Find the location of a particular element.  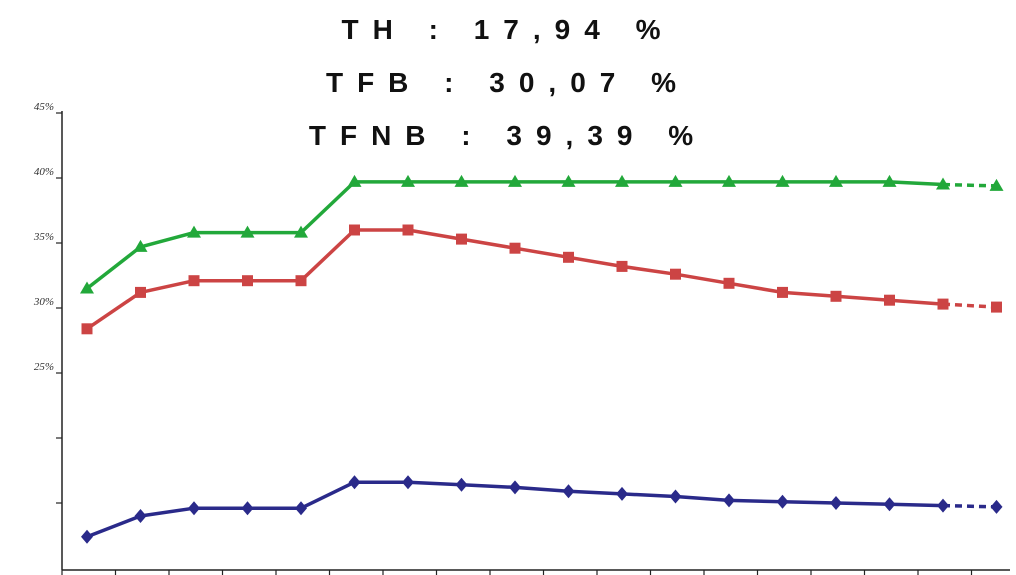

y-tick-label: 25% is located at coordinates (44, 367).